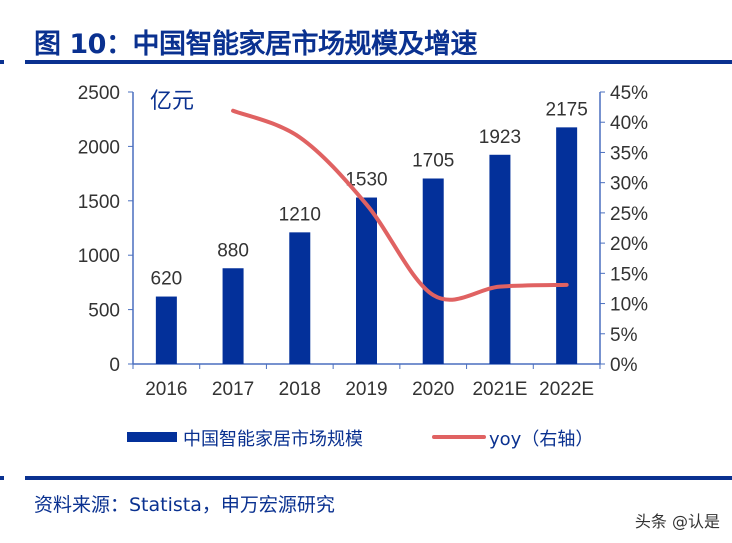 Image resolution: width=732 pixels, height=543 pixels. I want to click on left-tick-label: 2500, so click(99, 93).